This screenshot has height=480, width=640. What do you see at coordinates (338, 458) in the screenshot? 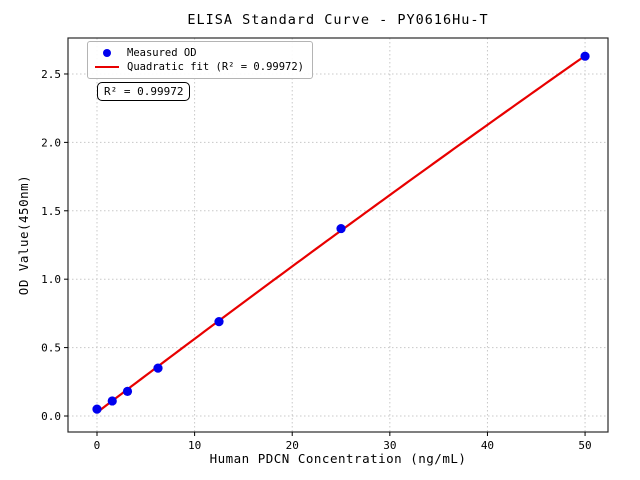
I see `x-axis-label: Human PDCN Concentration (ng/mL)` at bounding box center [338, 458].